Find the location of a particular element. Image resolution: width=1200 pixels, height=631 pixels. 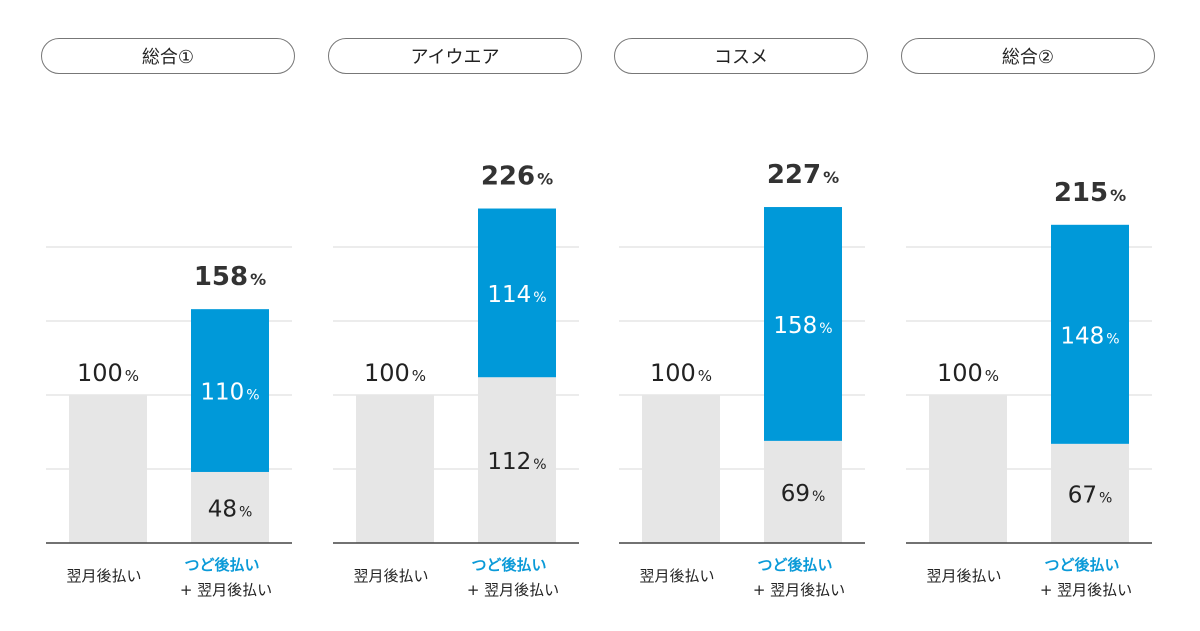

data-label-tsudo: 158% is located at coordinates (802, 326).